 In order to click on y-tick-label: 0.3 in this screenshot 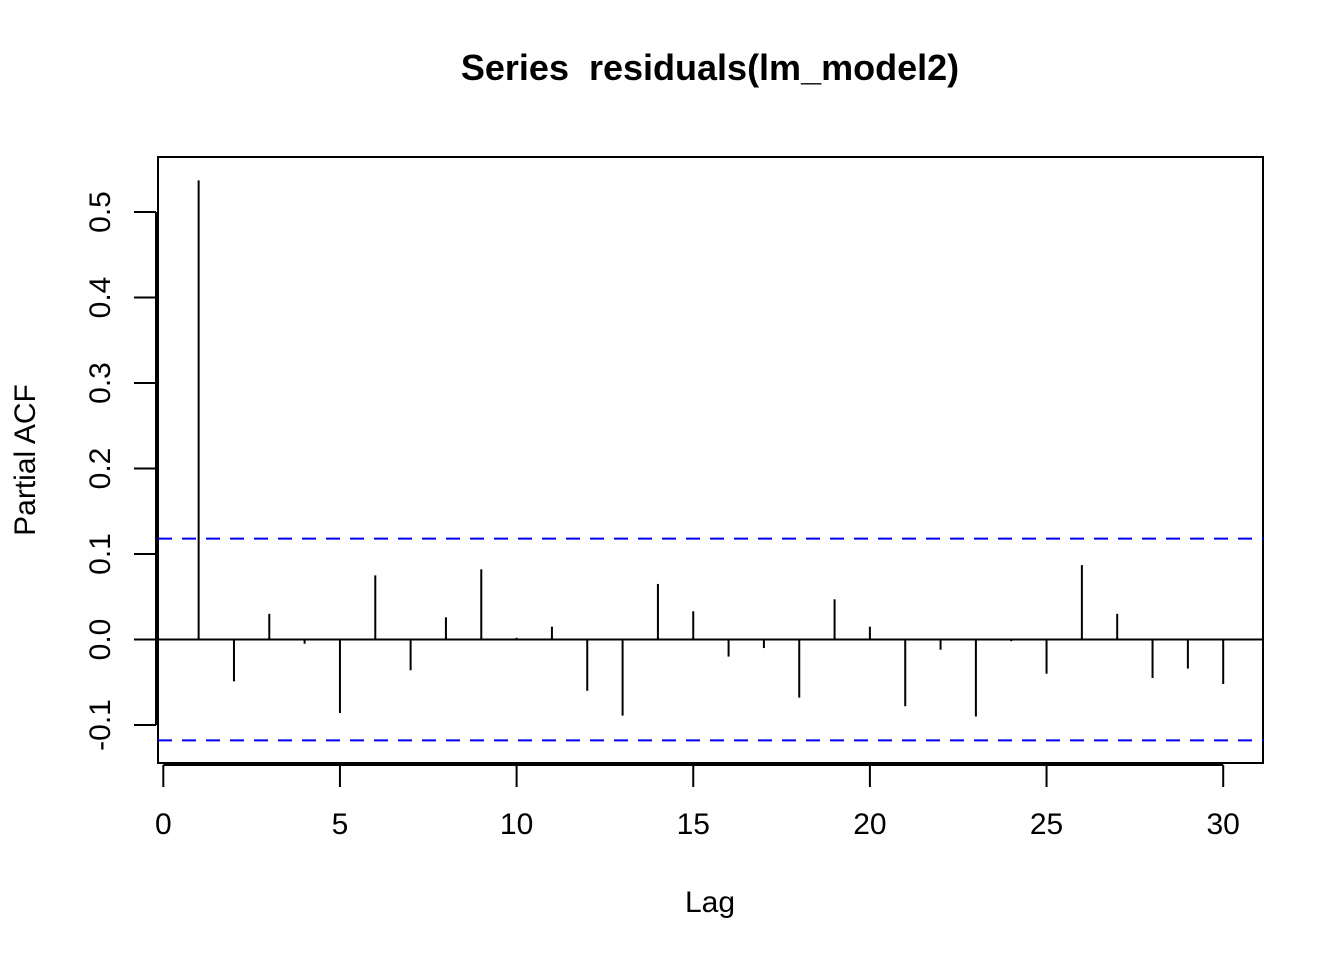, I will do `click(100, 383)`.